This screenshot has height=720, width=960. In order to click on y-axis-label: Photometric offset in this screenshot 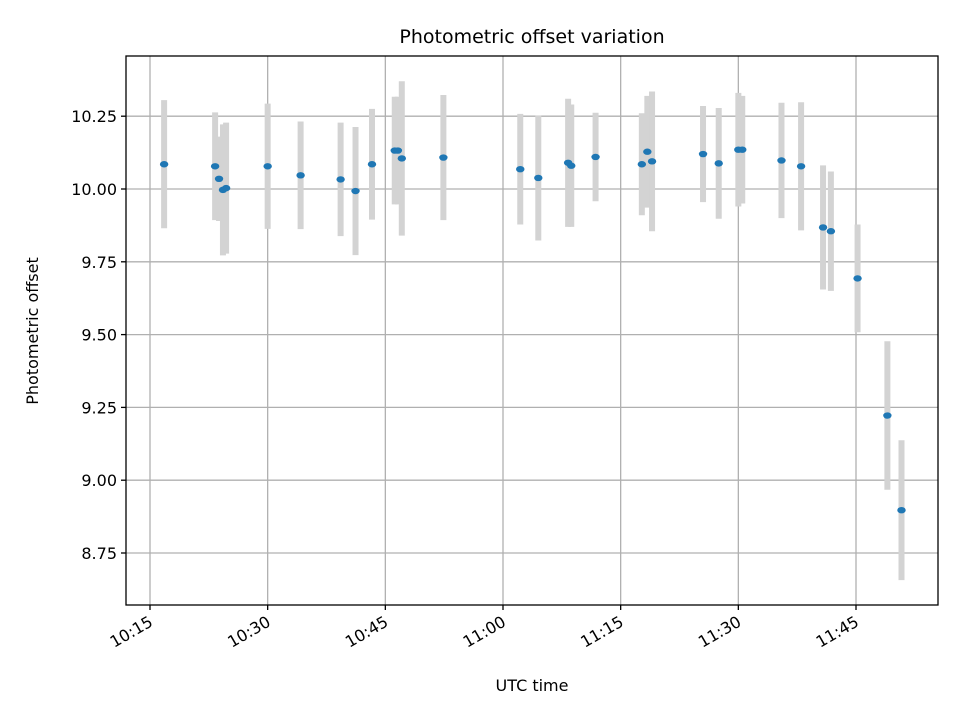, I will do `click(32, 331)`.